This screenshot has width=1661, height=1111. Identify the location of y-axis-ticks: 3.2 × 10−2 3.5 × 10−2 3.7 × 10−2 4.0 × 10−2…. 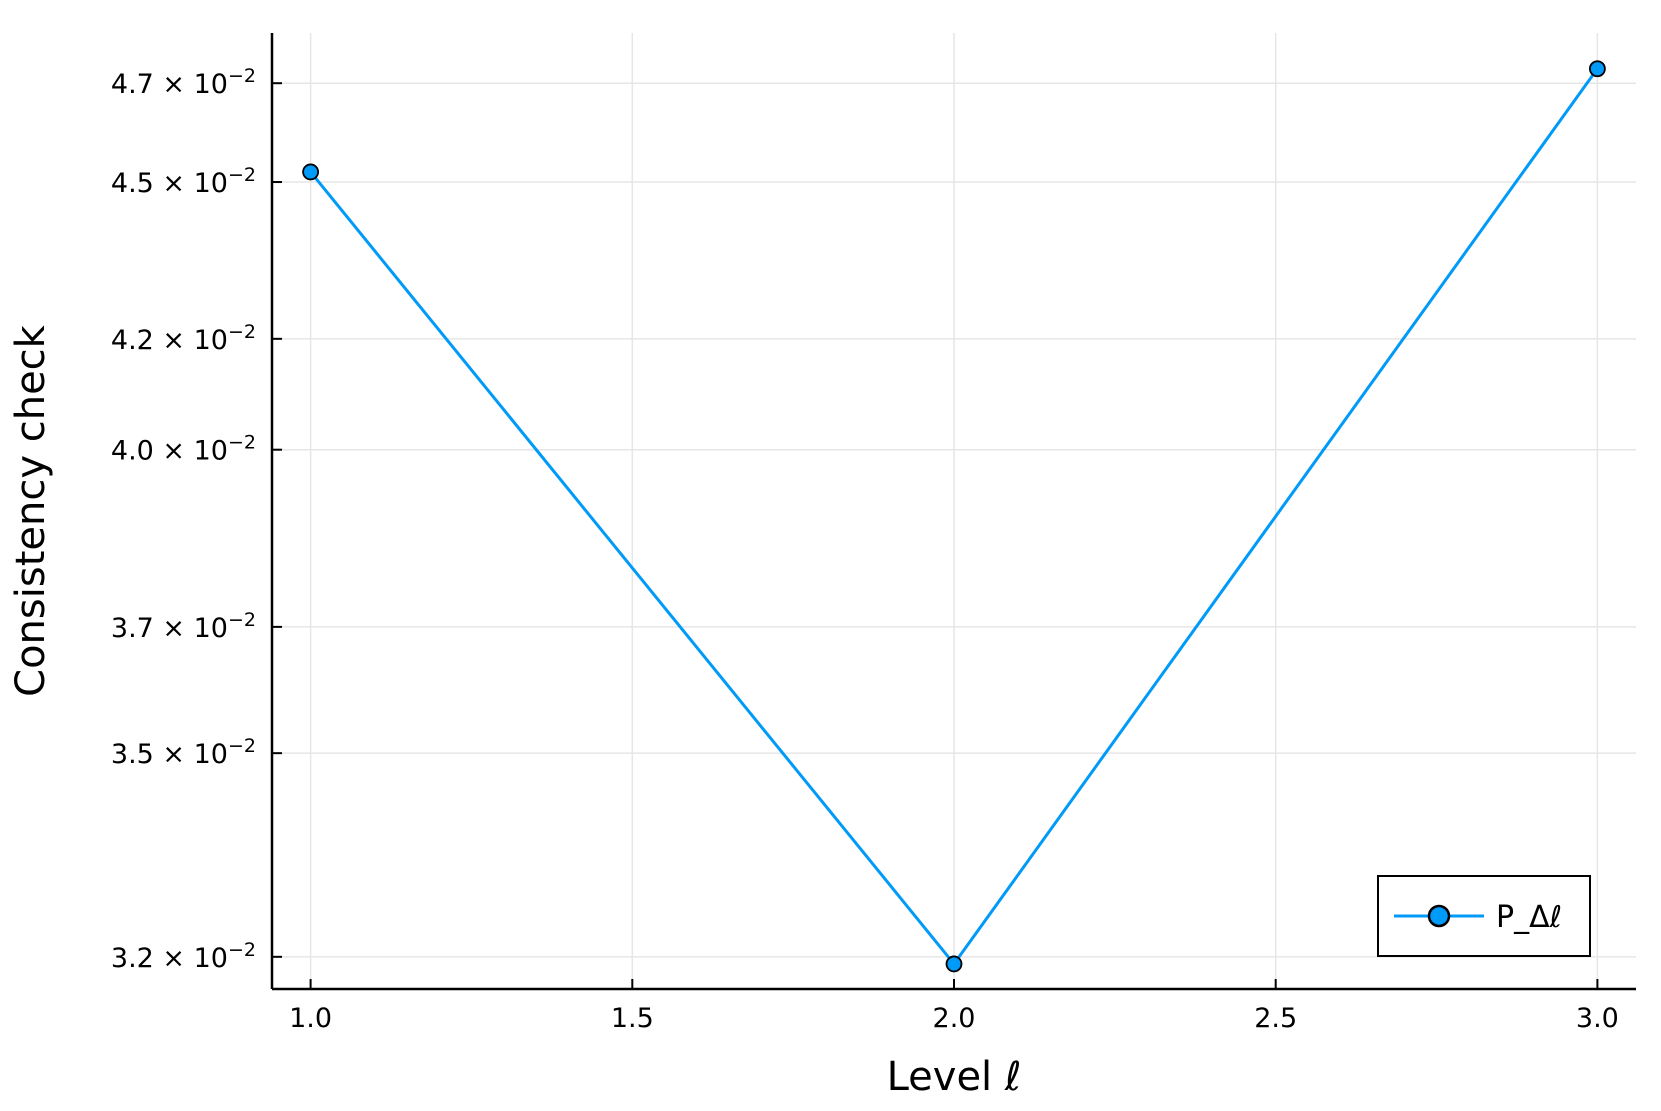
(196, 519).